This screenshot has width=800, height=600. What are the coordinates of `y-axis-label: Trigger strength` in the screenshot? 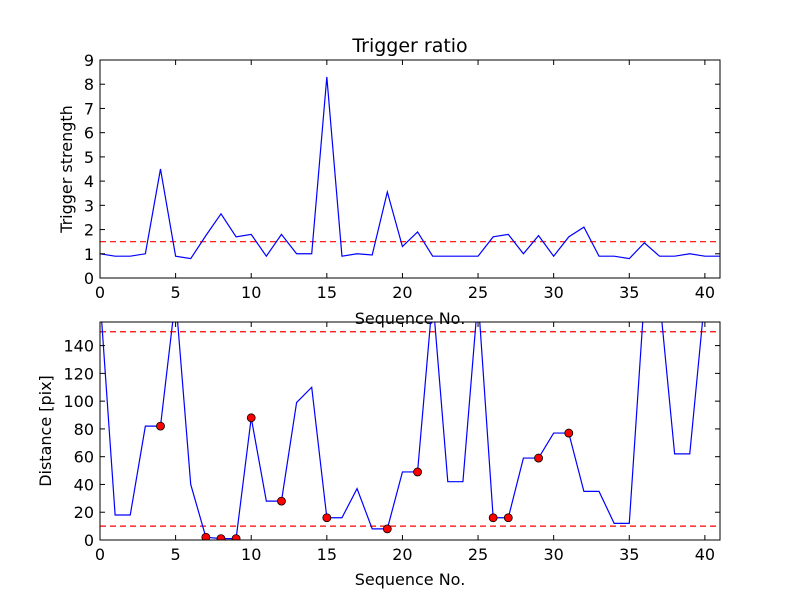 It's located at (66, 169).